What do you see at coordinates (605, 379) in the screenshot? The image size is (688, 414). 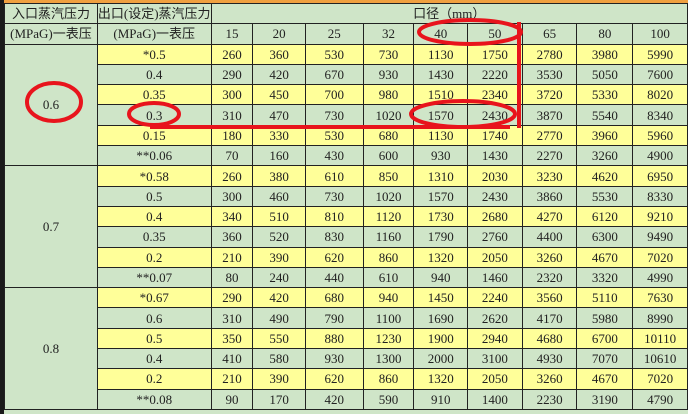 I see `capacity-cell: 4670` at bounding box center [605, 379].